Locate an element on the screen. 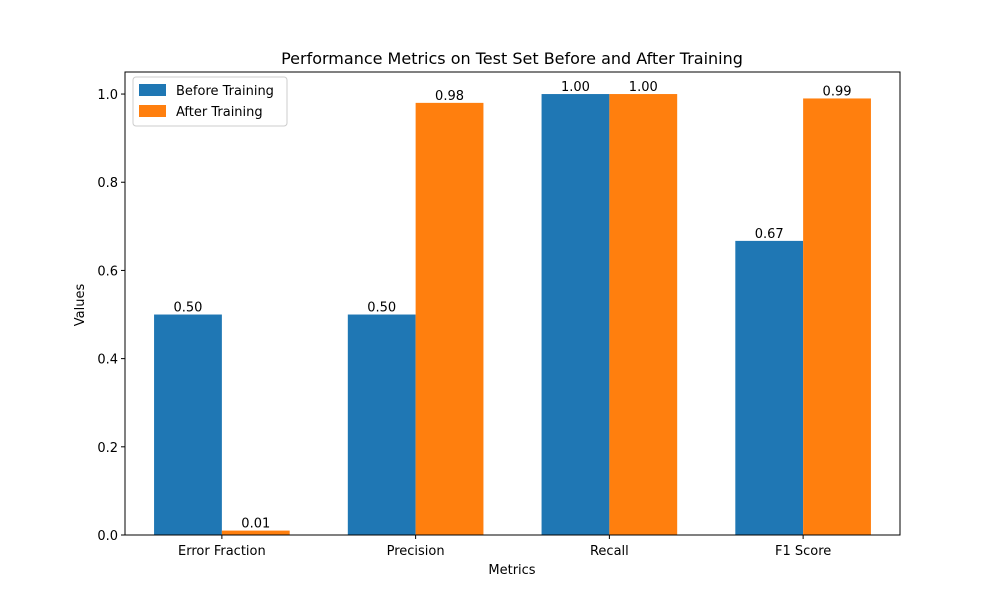 The height and width of the screenshot is (604, 1000). legend-swatch-before is located at coordinates (152, 90).